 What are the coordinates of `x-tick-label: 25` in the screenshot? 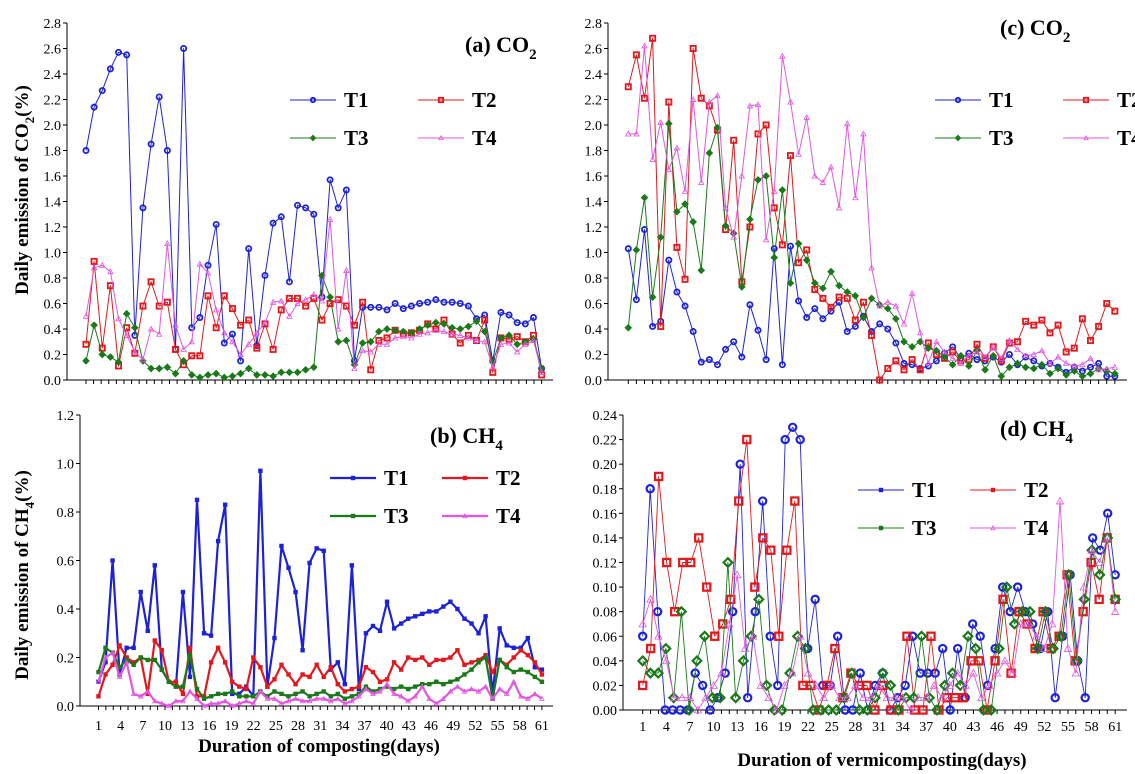 It's located at (276, 726).